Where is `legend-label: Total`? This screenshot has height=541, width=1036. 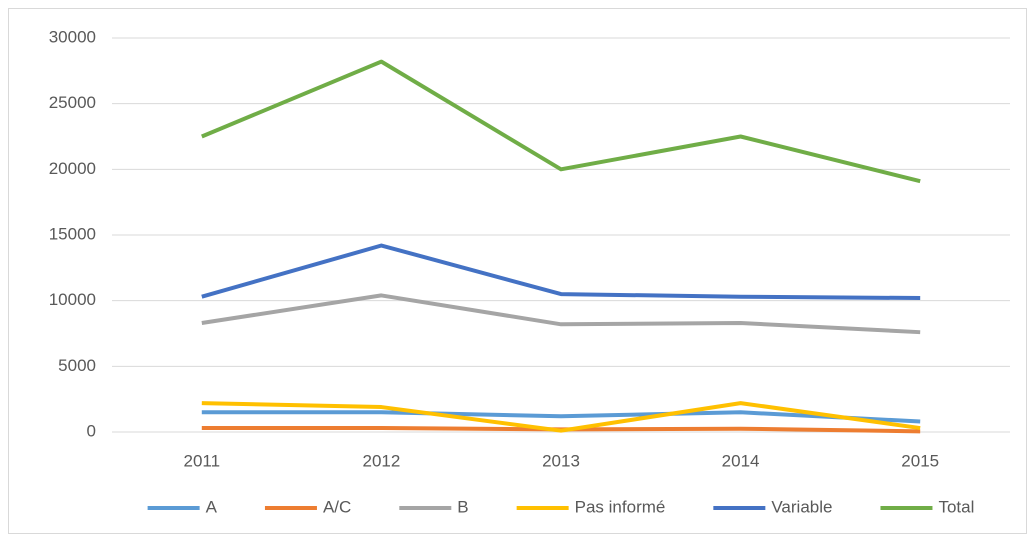 legend-label: Total is located at coordinates (956, 506).